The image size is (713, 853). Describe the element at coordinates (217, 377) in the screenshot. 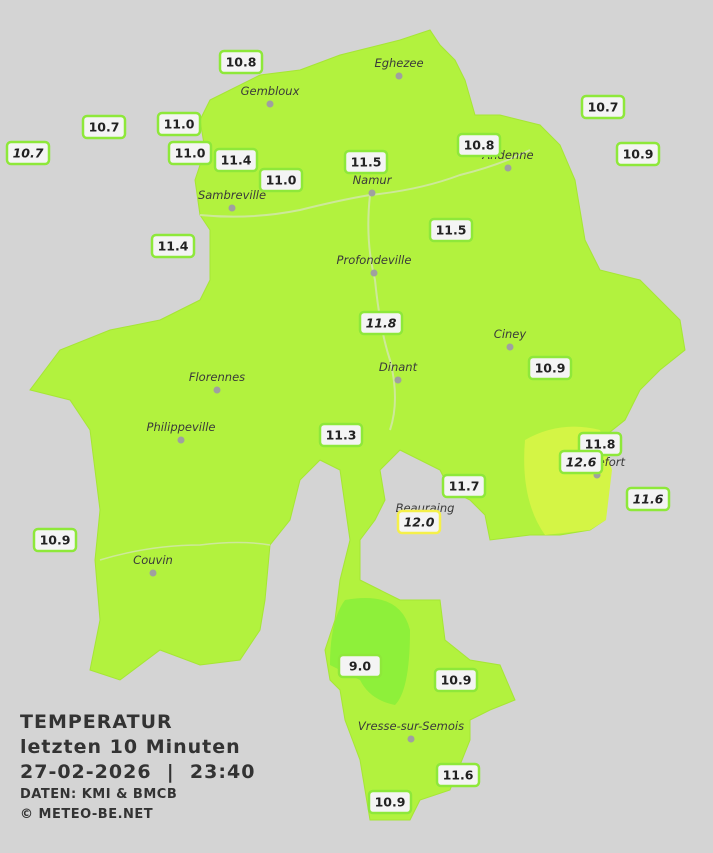

I see `city-label: Florennes` at that location.